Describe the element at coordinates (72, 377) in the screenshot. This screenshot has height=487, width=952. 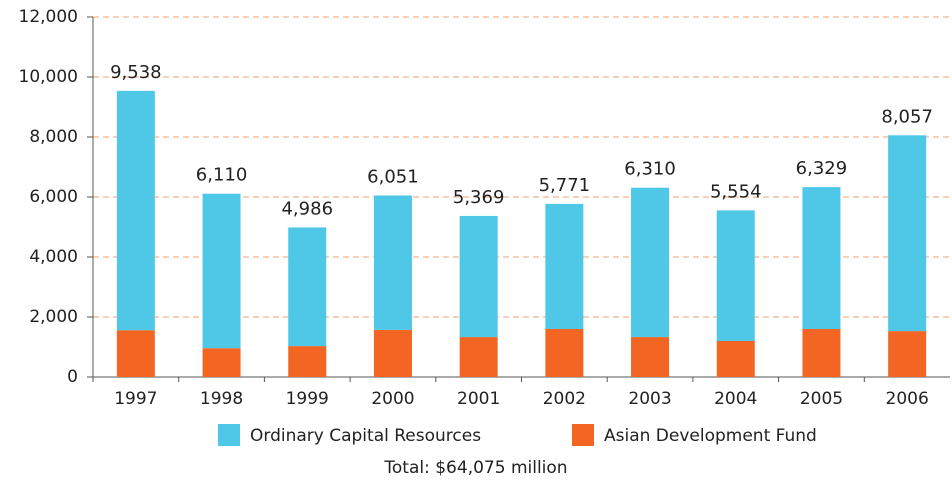
I see `y-tick-label: 0` at that location.